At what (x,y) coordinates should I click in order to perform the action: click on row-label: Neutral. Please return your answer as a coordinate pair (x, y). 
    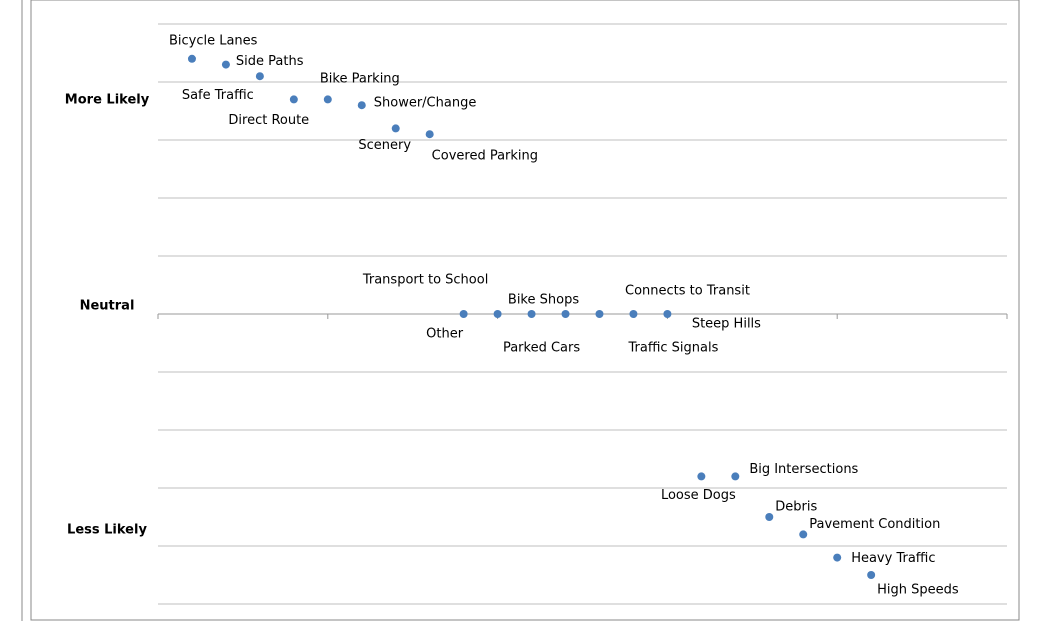
    Looking at the image, I should click on (107, 306).